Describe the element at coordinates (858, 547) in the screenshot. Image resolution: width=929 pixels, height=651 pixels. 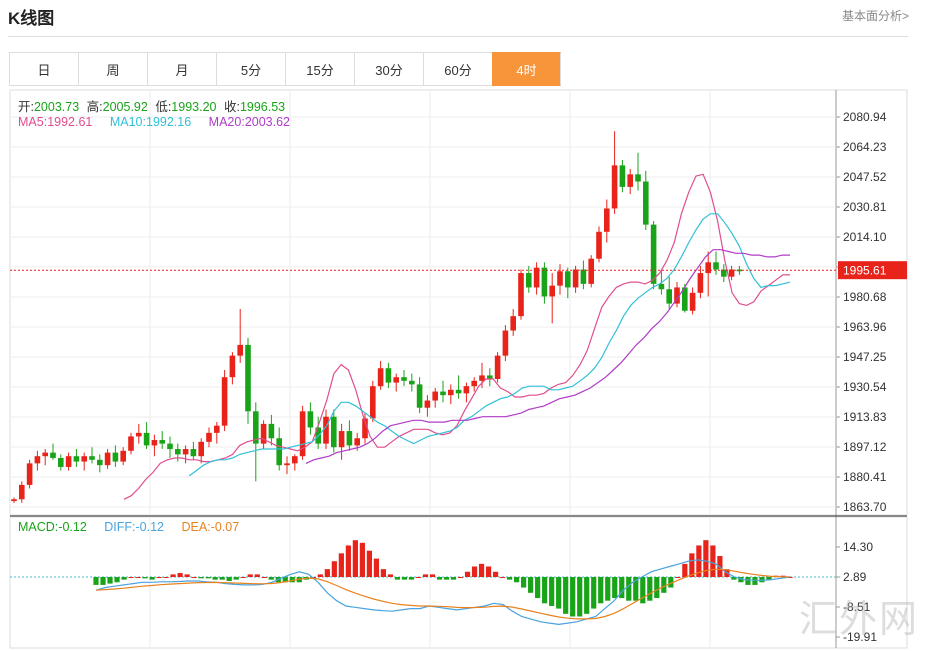
I see `macd-tick-label: 14.30` at that location.